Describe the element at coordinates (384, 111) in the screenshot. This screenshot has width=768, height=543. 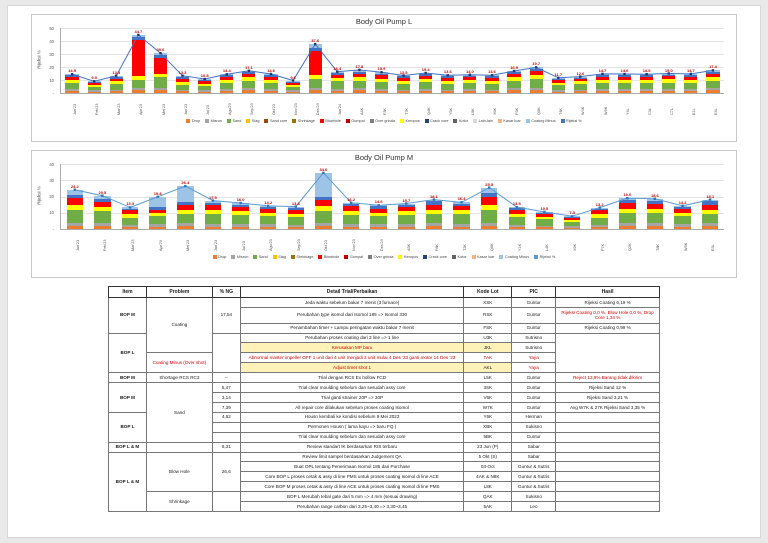
I see `x-axis-tick-label: F3K` at that location.